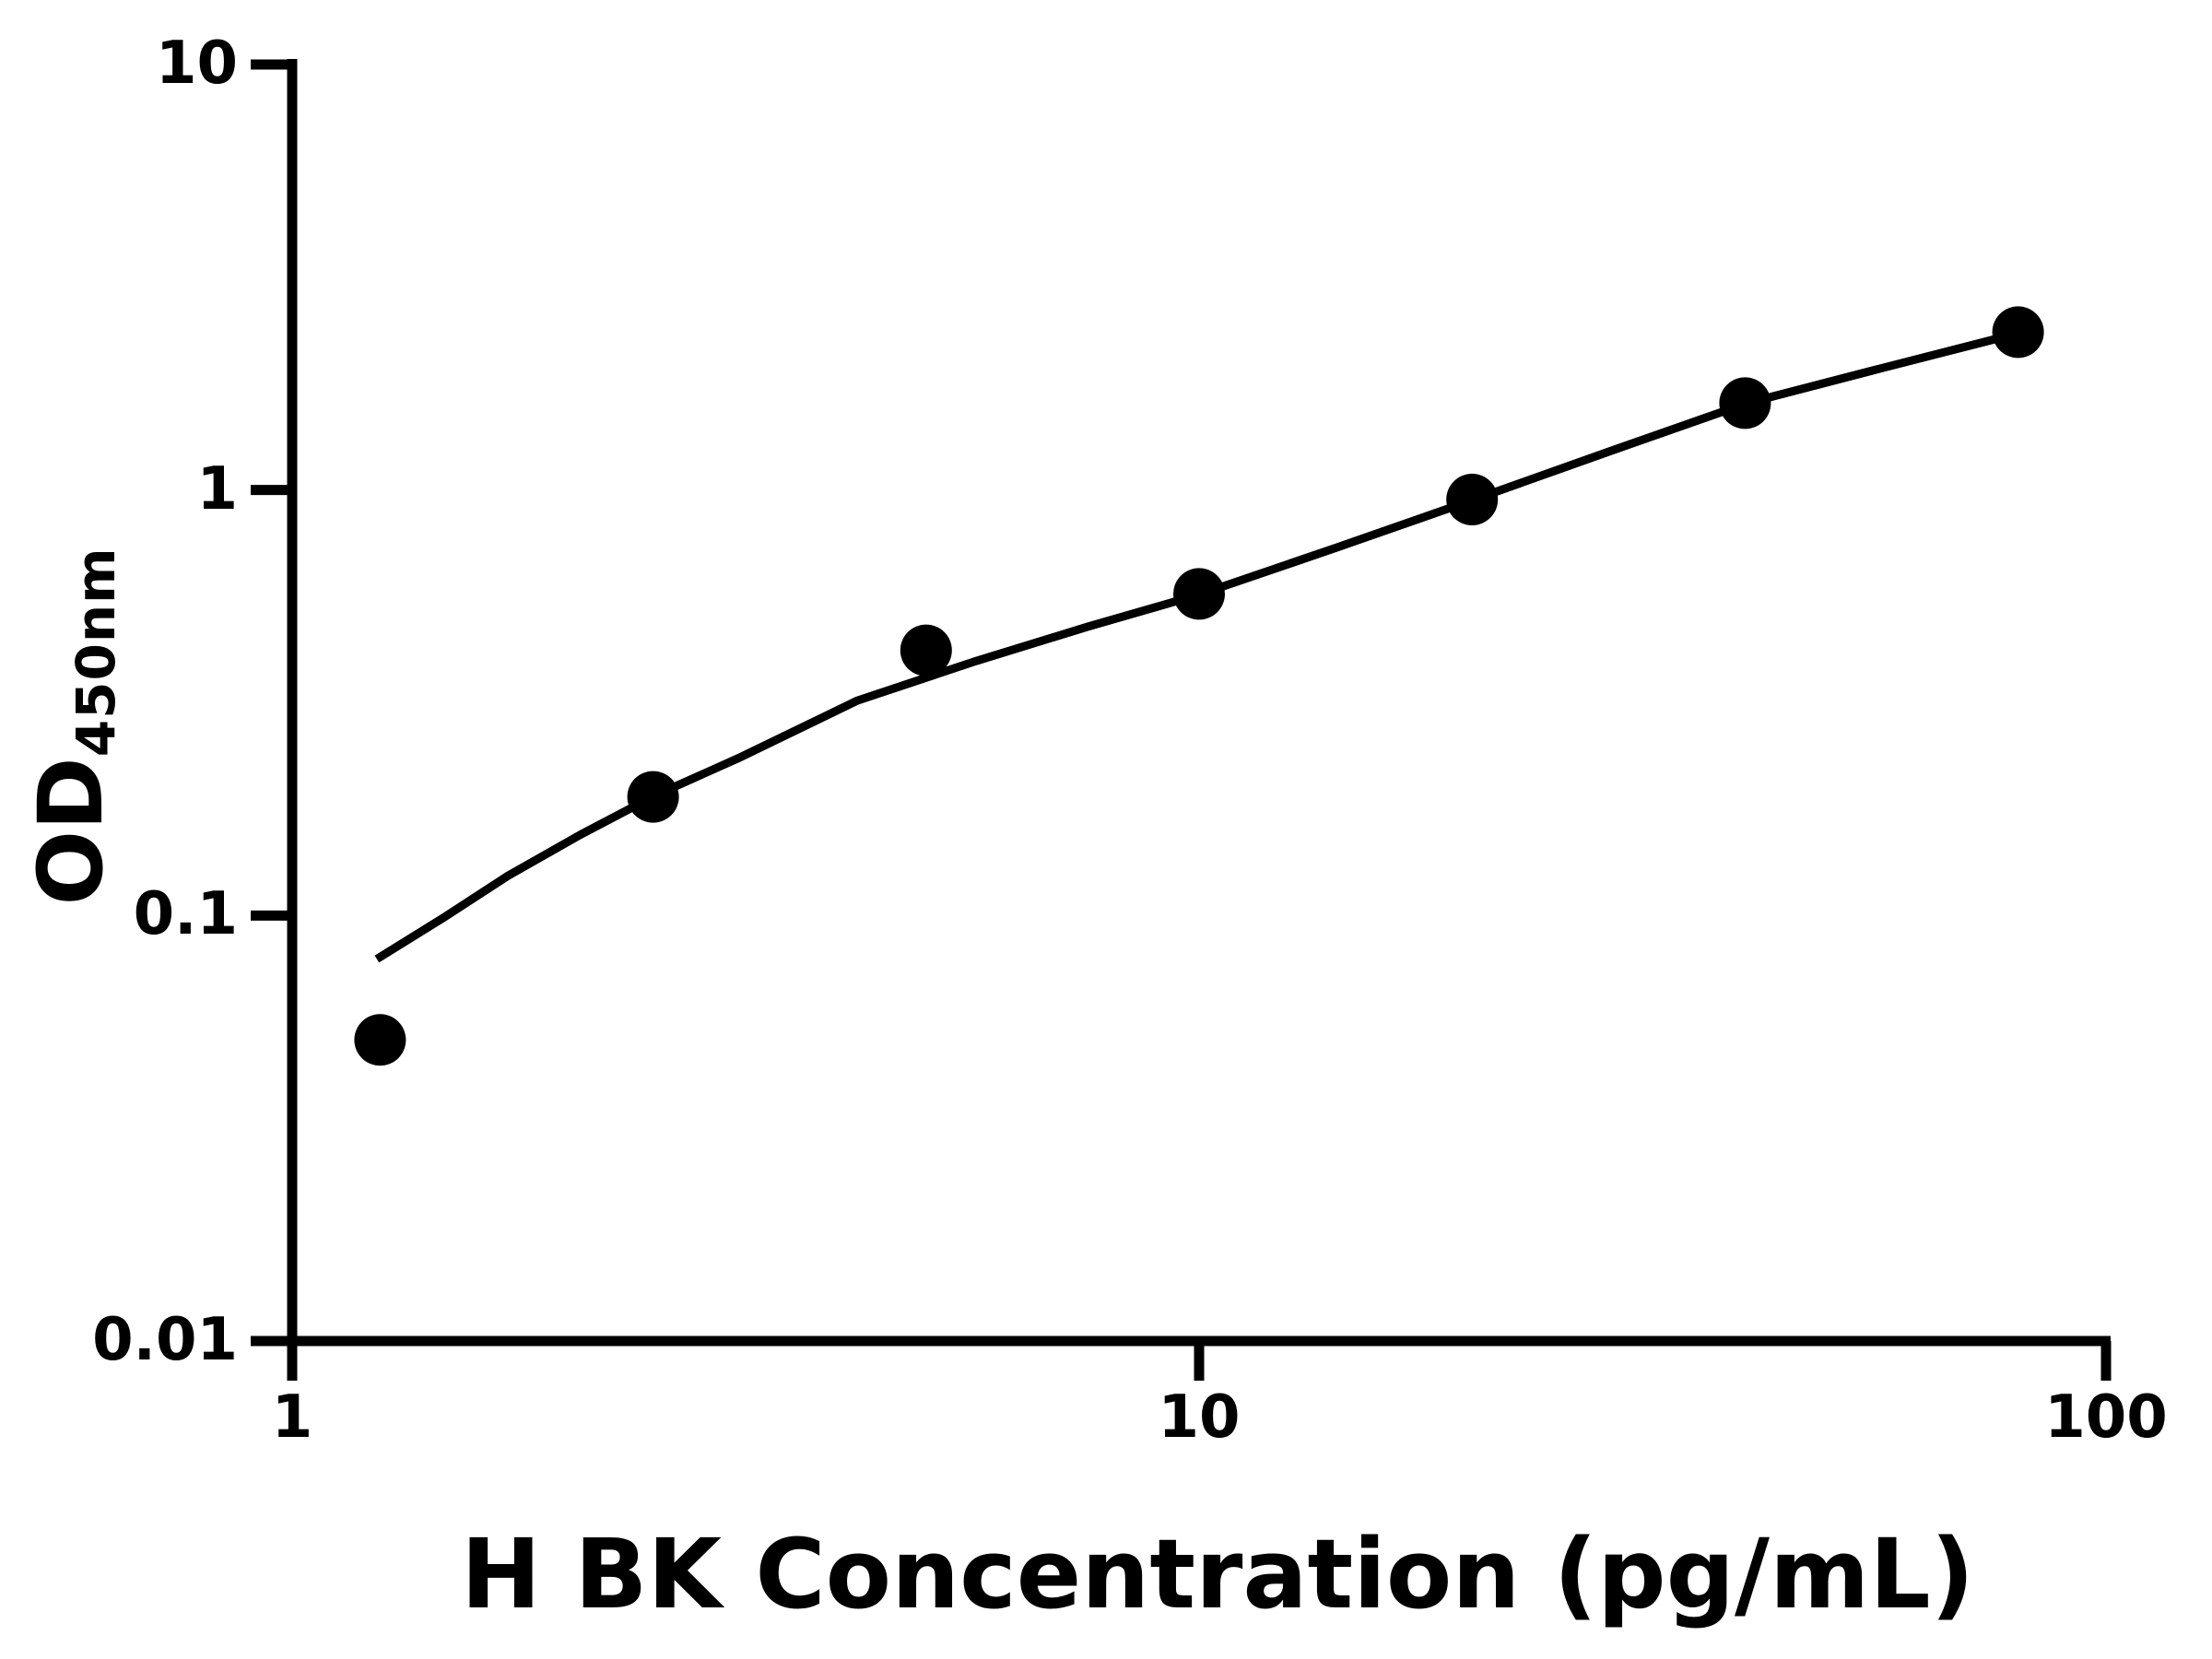 The image size is (2212, 1659). I want to click on y-tick-label: 0.01, so click(165, 1340).